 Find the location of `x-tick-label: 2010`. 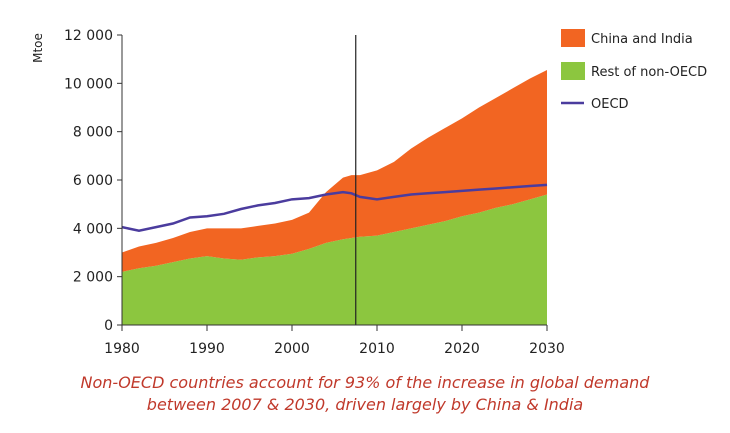

x-tick-label: 2010 is located at coordinates (377, 349).